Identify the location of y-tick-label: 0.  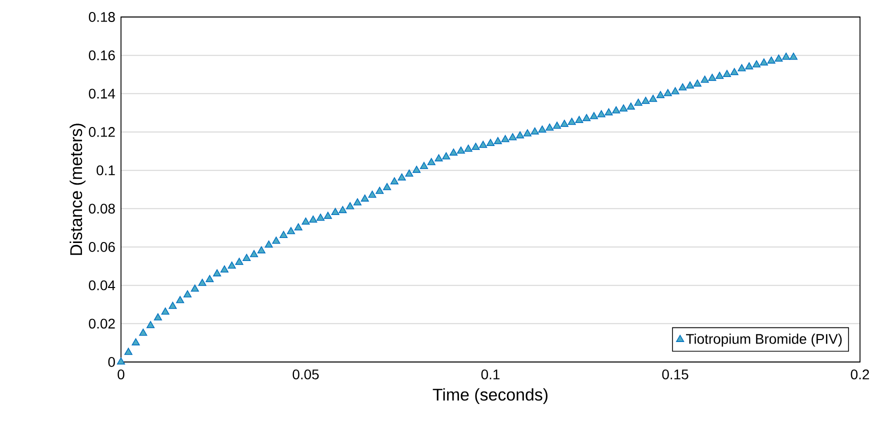
(111, 362).